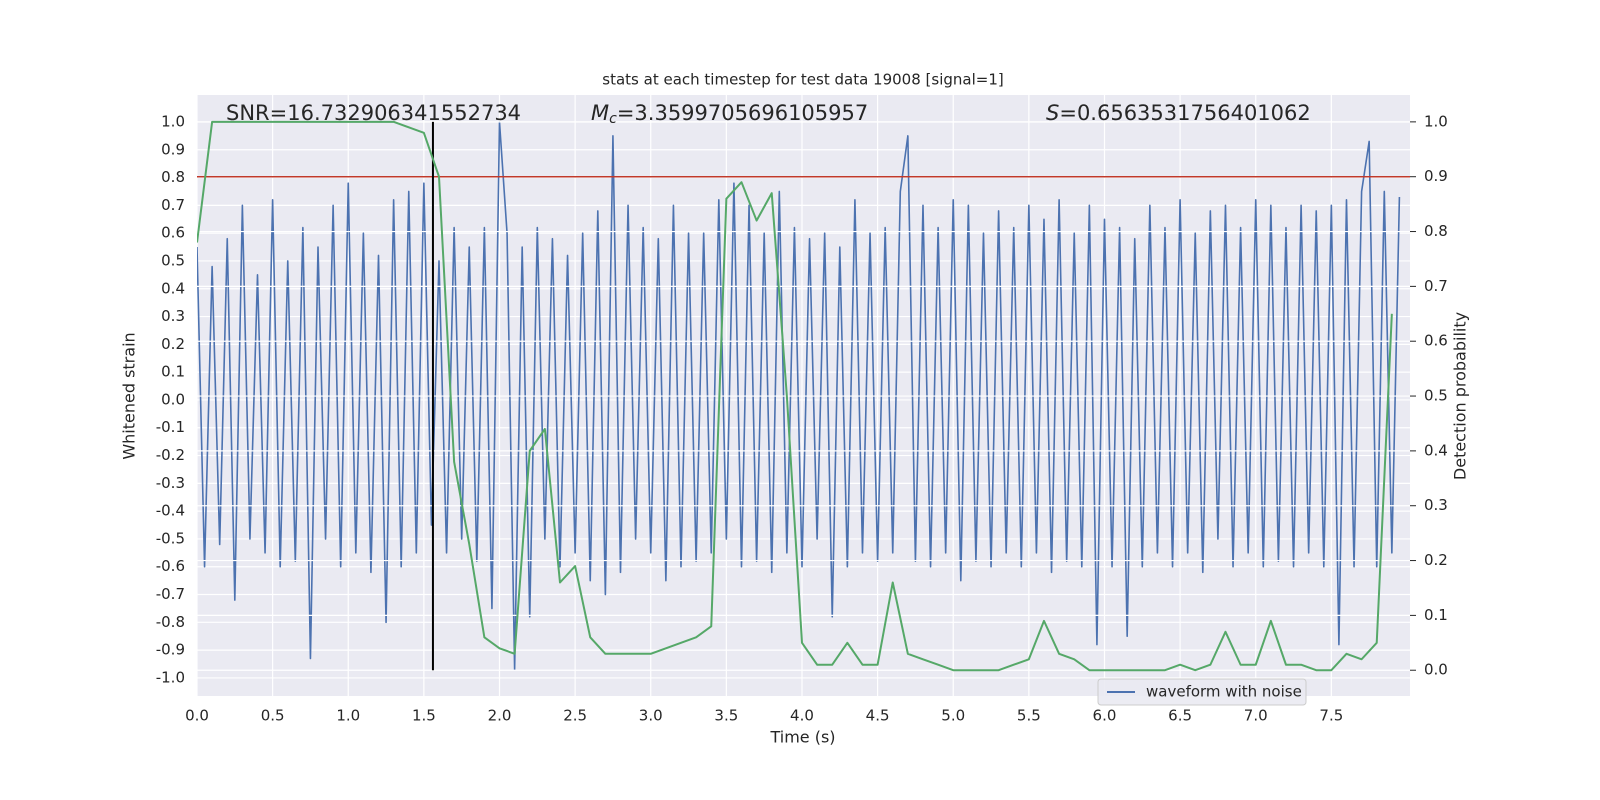 This screenshot has height=800, width=1600. I want to click on y2-tick-label: 0.4, so click(1436, 450).